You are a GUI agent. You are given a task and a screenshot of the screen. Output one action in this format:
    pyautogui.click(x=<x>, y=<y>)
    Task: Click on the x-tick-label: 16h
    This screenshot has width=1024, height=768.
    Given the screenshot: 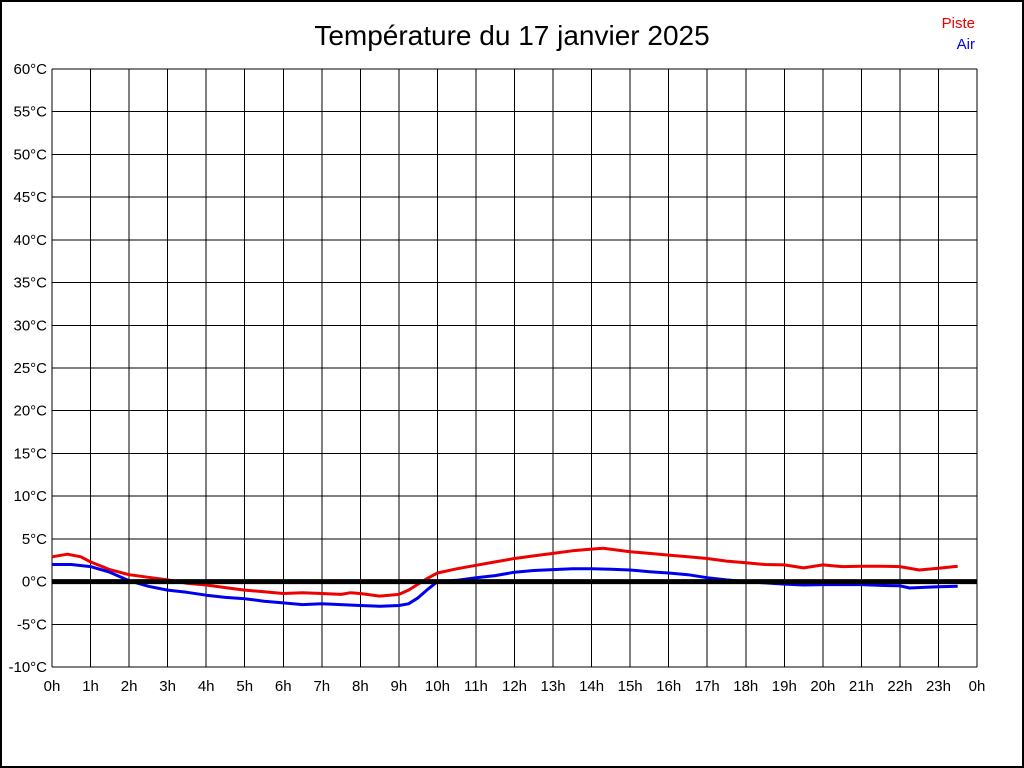 What is the action you would take?
    pyautogui.click(x=668, y=686)
    